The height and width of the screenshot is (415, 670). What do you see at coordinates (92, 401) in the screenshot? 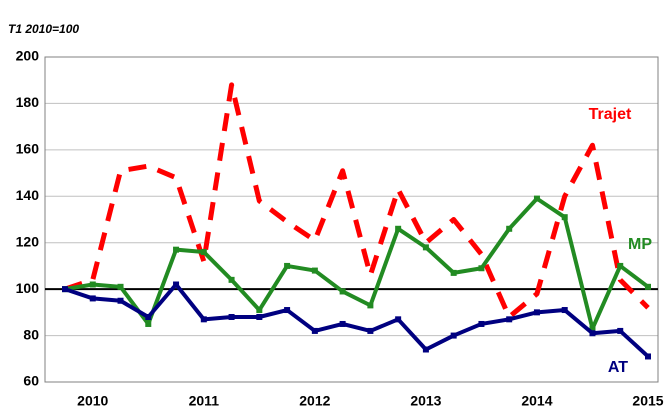
I see `x-tick-label: 2010` at bounding box center [92, 401].